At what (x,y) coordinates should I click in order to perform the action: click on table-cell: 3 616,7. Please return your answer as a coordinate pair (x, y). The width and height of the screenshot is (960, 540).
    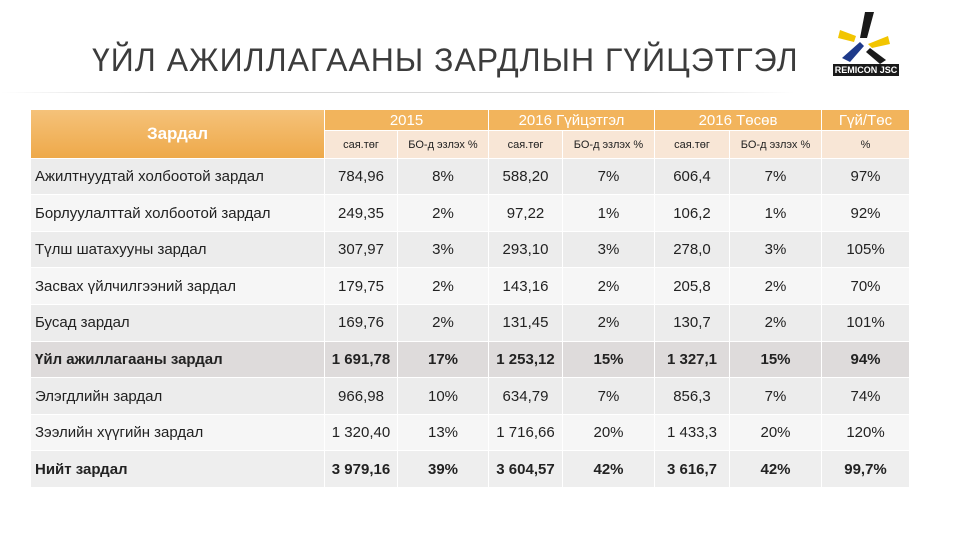
    Looking at the image, I should click on (692, 469).